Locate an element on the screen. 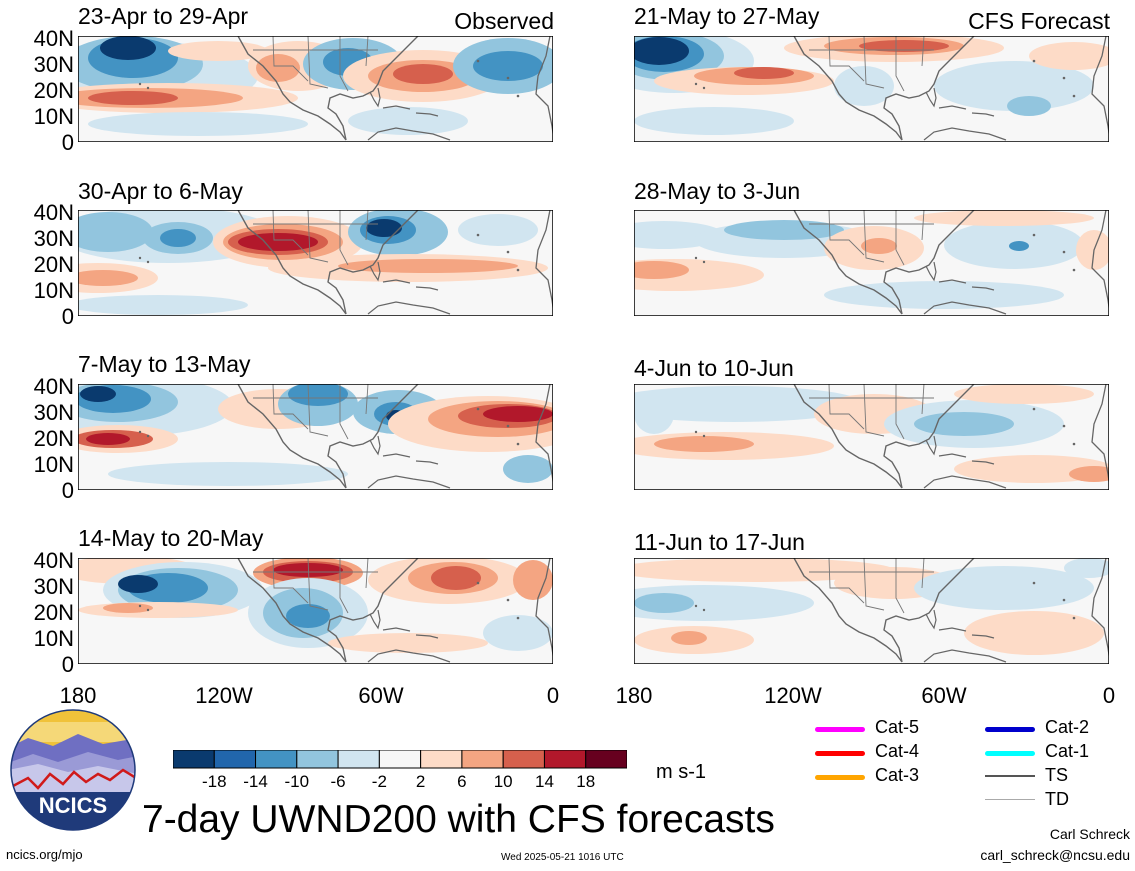 The height and width of the screenshot is (871, 1135). panel-title-observed-1: 23-Apr to 29-Apr is located at coordinates (163, 16).